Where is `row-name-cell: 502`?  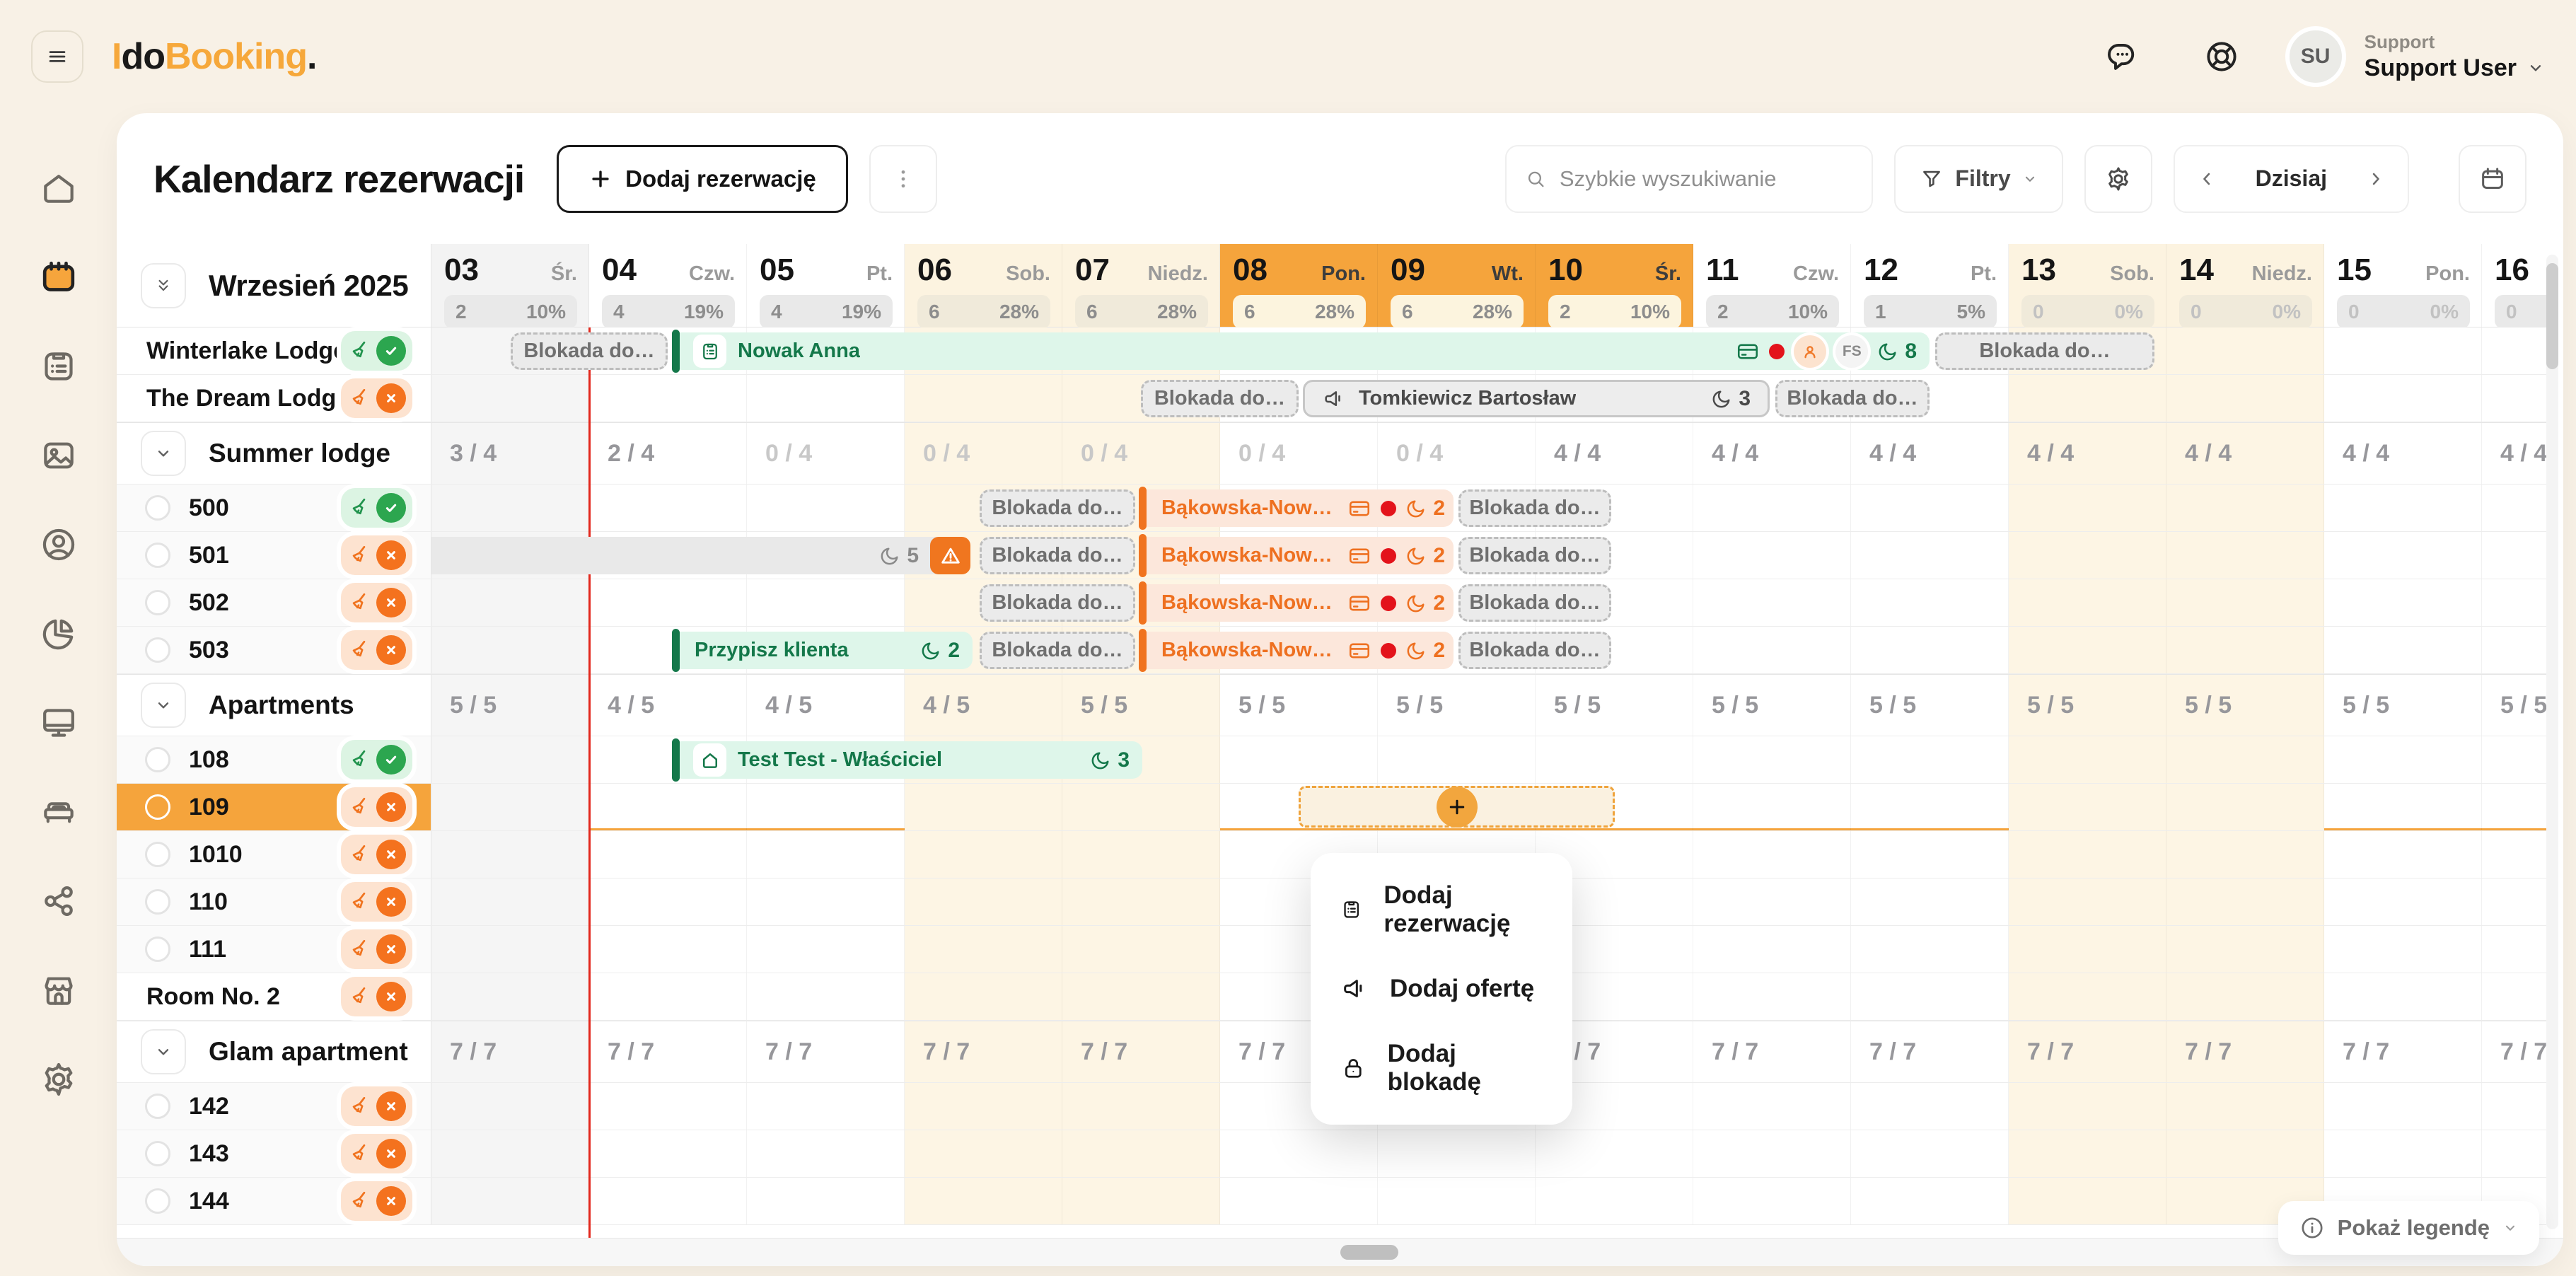
row-name-cell: 502 is located at coordinates (274, 602).